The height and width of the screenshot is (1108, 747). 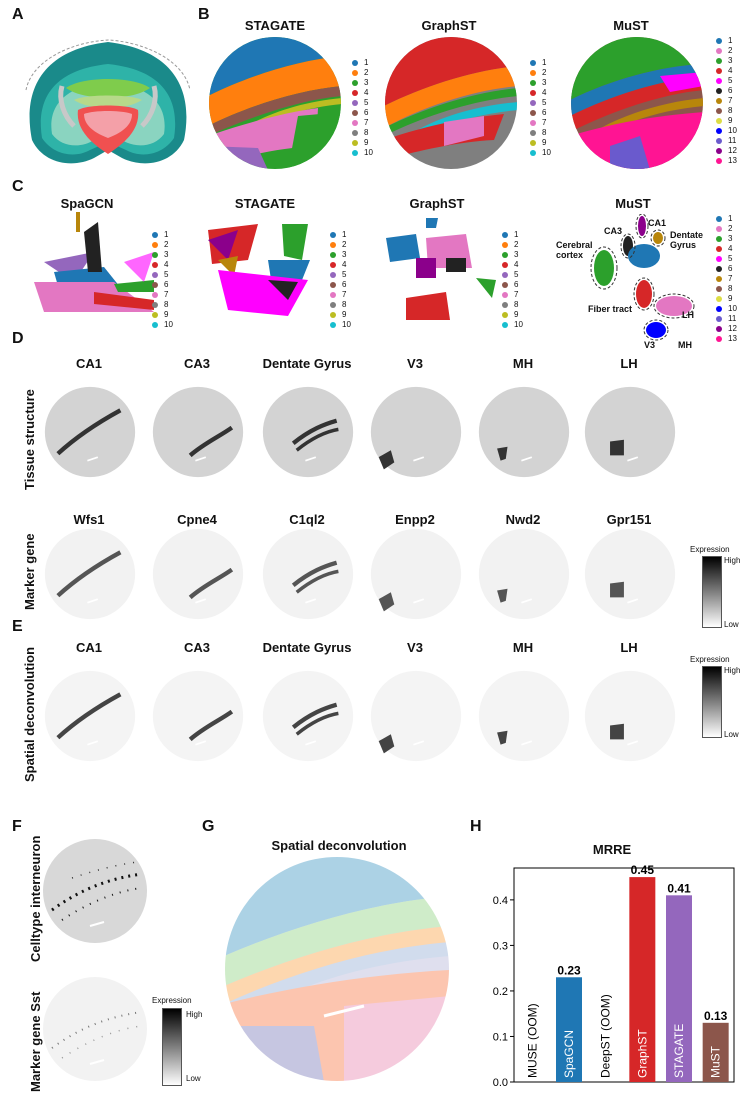 What do you see at coordinates (88, 647) in the screenshot?
I see `e-deconv-title: CA1` at bounding box center [88, 647].